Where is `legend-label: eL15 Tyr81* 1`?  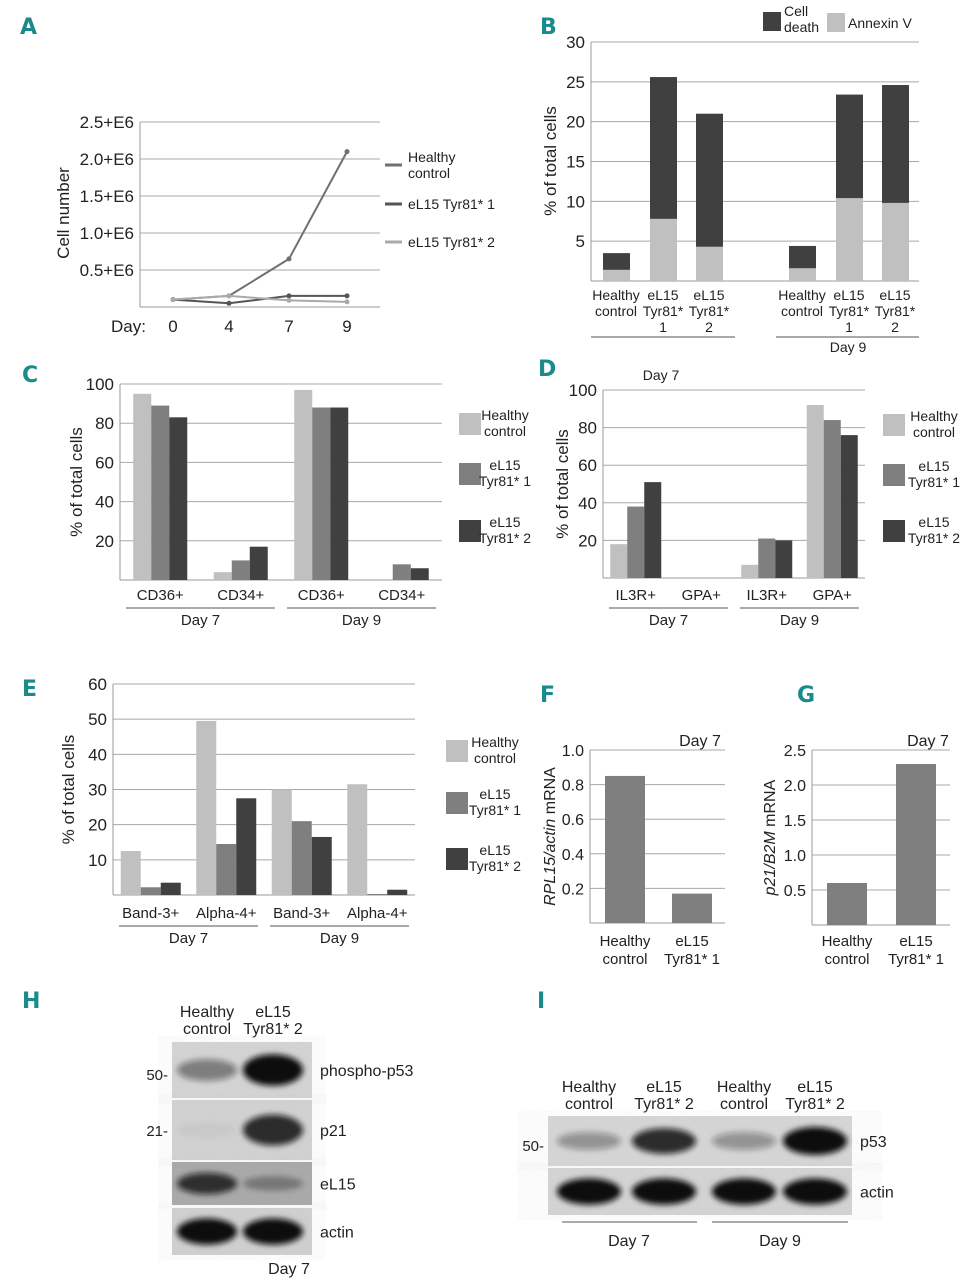 legend-label: eL15 Tyr81* 1 is located at coordinates (451, 204).